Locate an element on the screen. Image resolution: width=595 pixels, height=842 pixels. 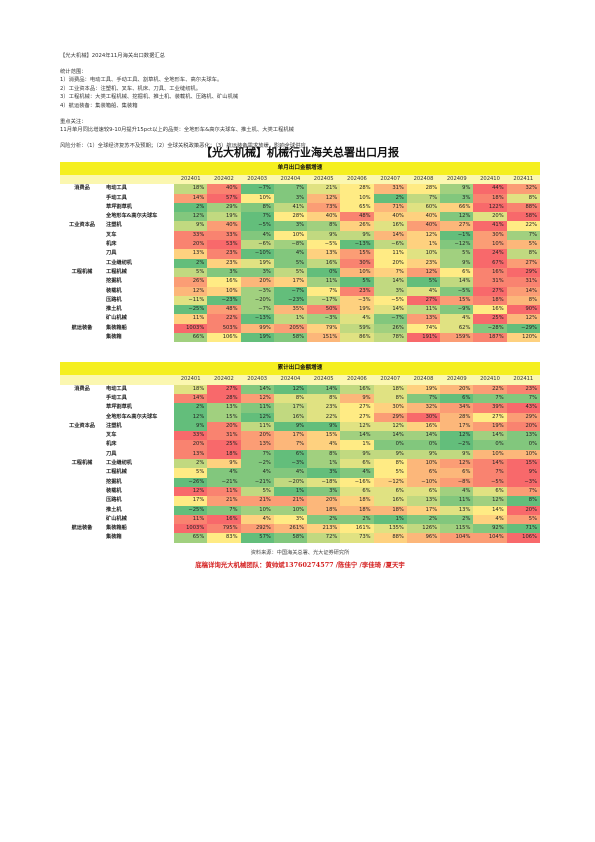
value-cell: 57% is located at coordinates (224, 198).